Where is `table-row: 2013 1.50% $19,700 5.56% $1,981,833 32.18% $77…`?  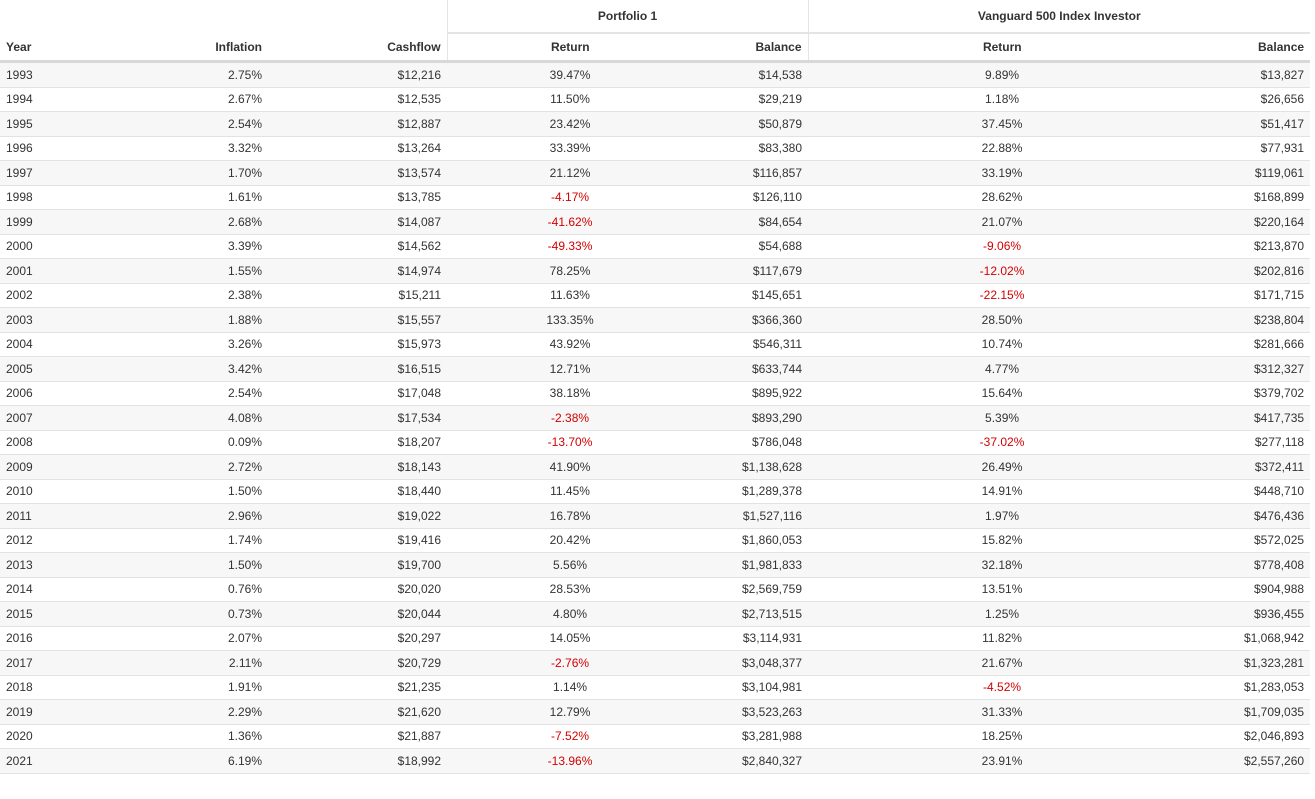 table-row: 2013 1.50% $19,700 5.56% $1,981,833 32.18% $77… is located at coordinates (655, 565).